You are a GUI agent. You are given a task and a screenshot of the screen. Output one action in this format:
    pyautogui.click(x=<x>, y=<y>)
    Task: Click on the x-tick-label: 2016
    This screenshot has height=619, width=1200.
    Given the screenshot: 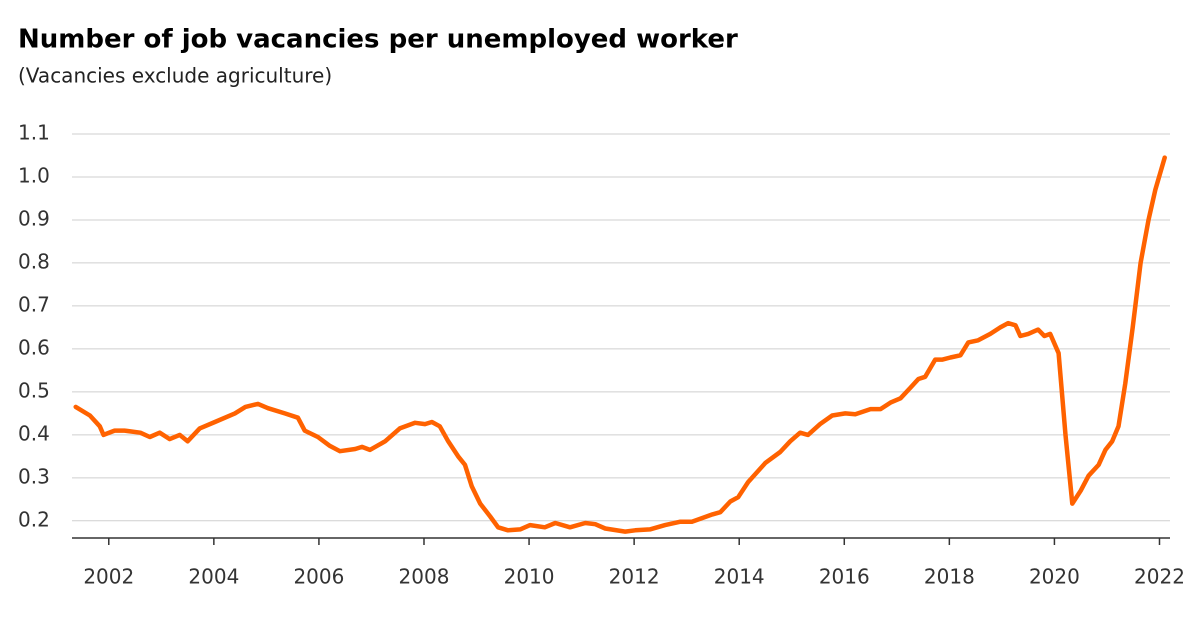 What is the action you would take?
    pyautogui.click(x=844, y=577)
    